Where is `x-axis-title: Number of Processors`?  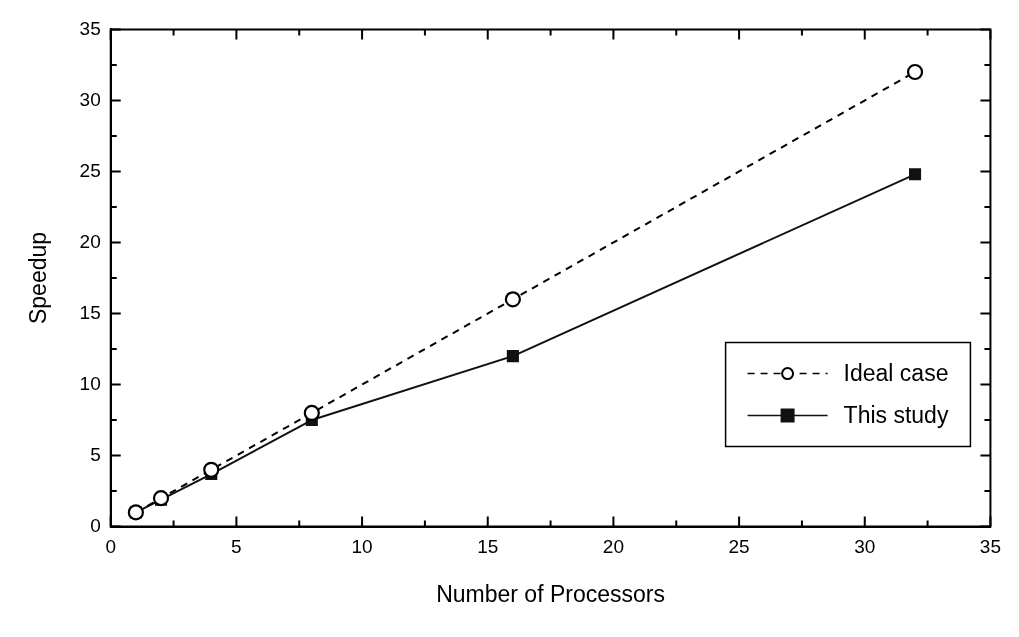
x-axis-title: Number of Processors is located at coordinates (550, 593).